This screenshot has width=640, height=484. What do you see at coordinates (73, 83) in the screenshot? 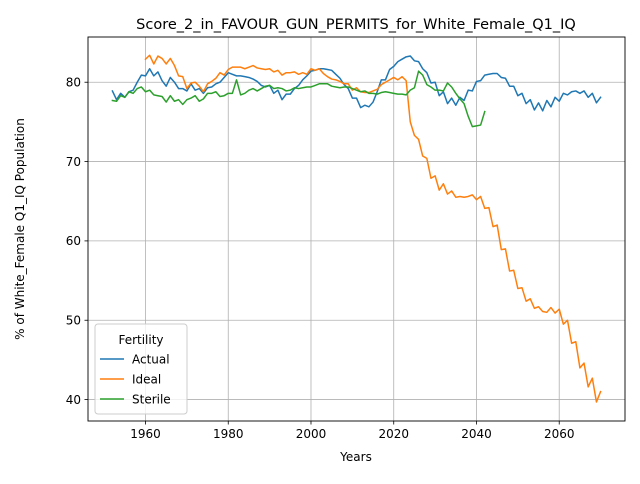
I see `y-tick-label: 80` at bounding box center [73, 83].